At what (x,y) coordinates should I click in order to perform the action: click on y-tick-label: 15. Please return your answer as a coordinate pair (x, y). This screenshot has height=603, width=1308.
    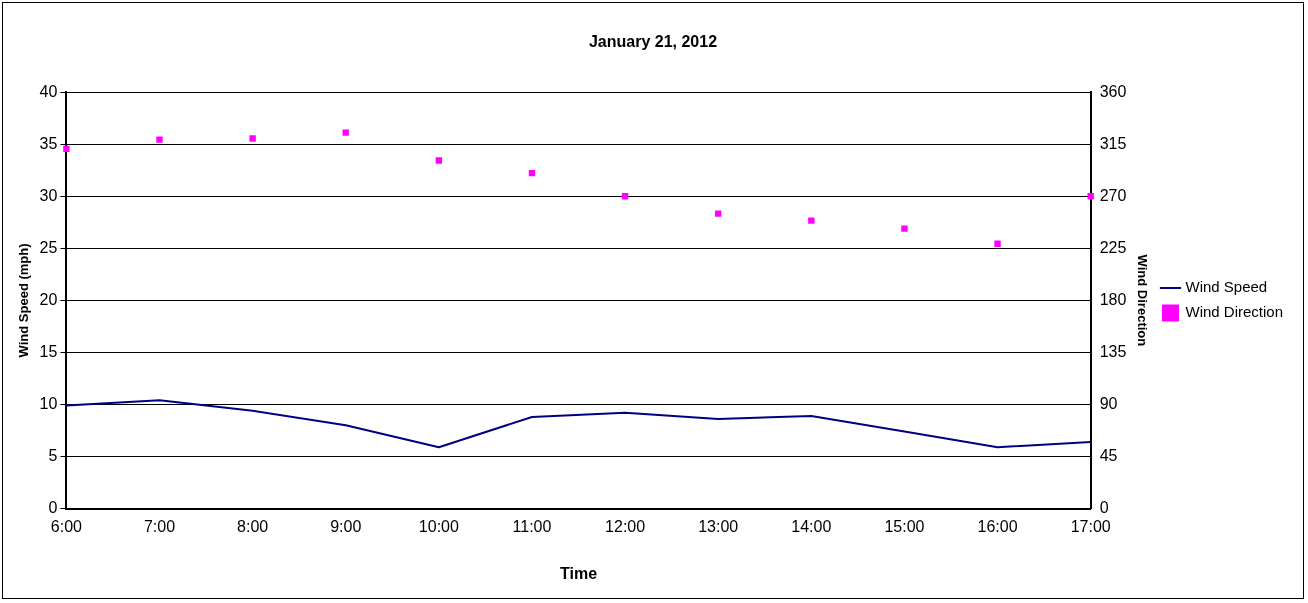
    Looking at the image, I should click on (48, 351).